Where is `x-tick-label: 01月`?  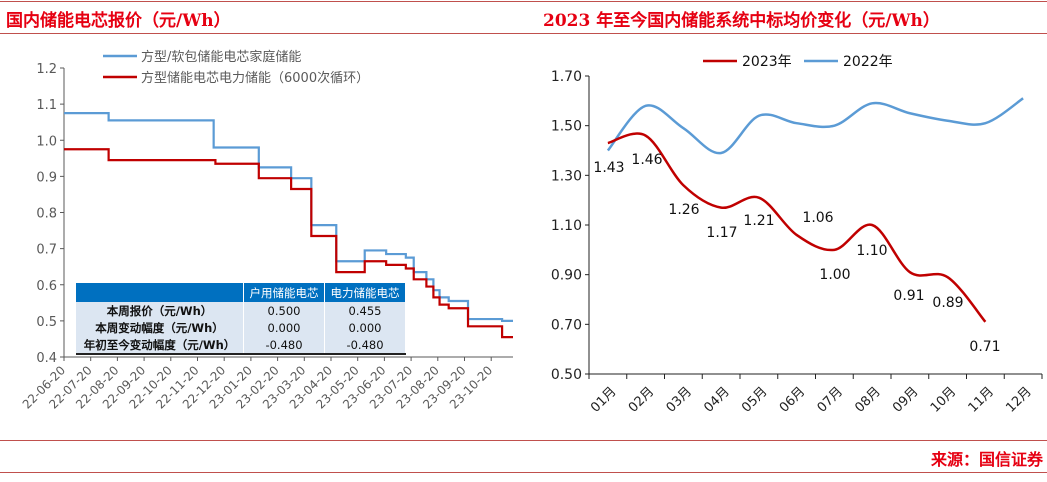 x-tick-label: 01月 is located at coordinates (603, 399).